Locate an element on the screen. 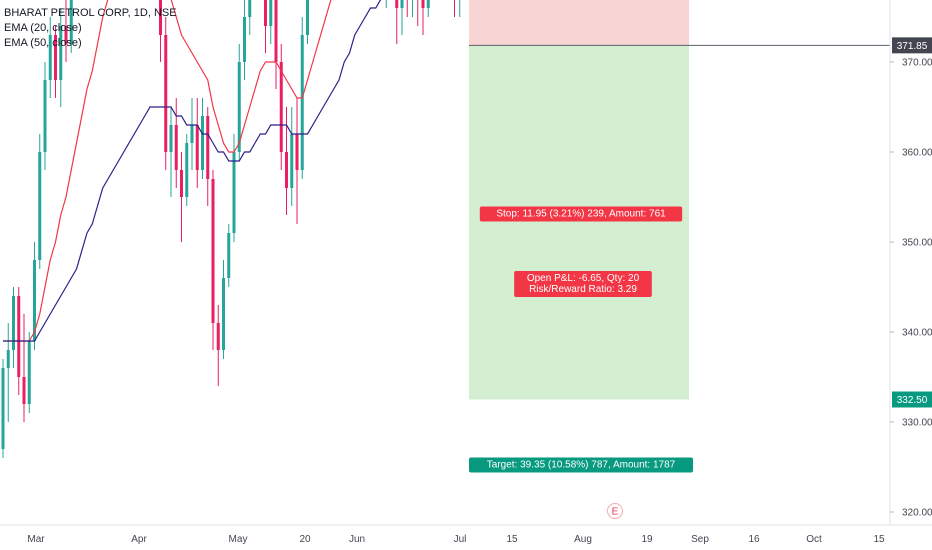 The image size is (932, 550). pnl-label-text: Risk/Reward Ratio: 3.29 is located at coordinates (583, 289).